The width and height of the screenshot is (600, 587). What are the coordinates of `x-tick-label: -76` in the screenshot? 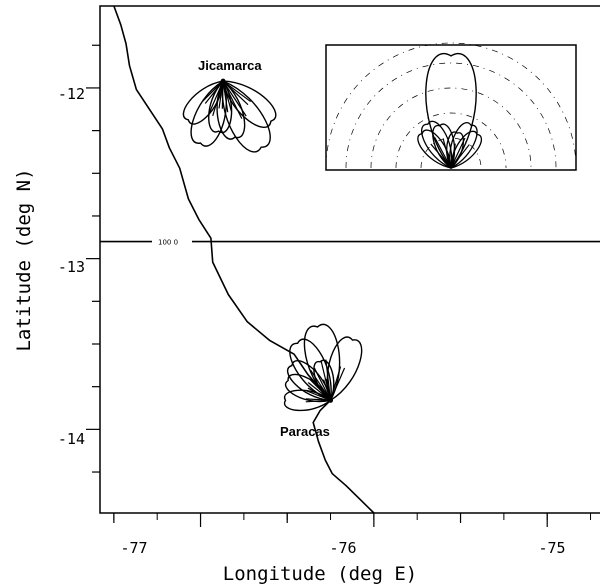 It's located at (342, 548).